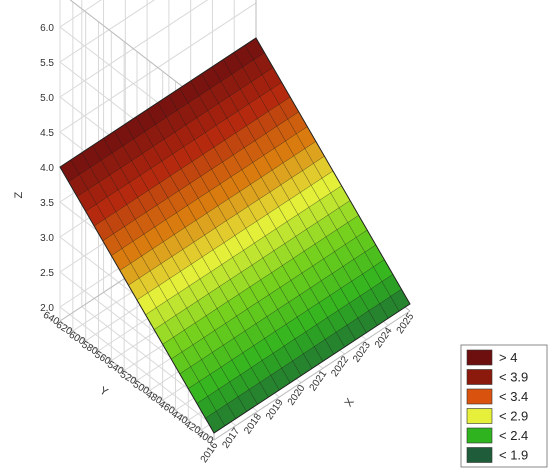  What do you see at coordinates (47, 238) in the screenshot?
I see `z-tick-label-2: 3.0` at bounding box center [47, 238].